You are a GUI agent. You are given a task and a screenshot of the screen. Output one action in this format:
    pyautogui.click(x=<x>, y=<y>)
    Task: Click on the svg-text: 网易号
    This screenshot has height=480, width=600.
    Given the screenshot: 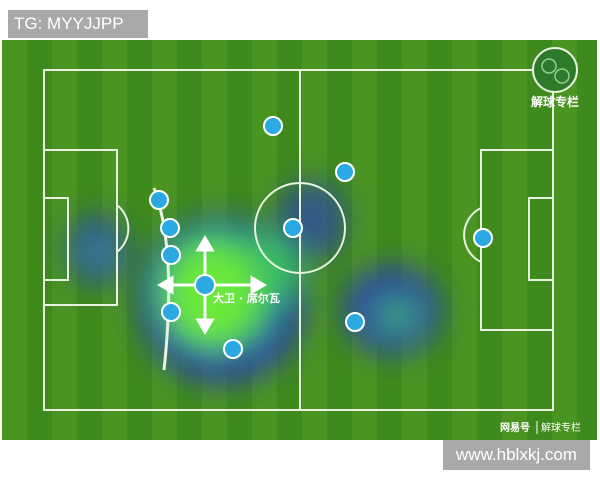 What is the action you would take?
    pyautogui.click(x=515, y=428)
    